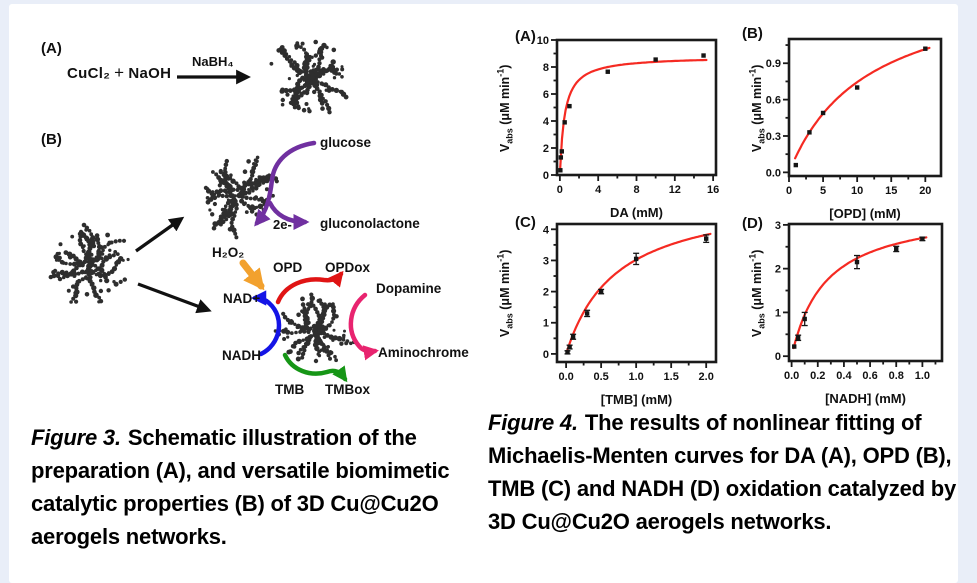  What do you see at coordinates (671, 377) in the screenshot?
I see `x-tick-label: 1.5` at bounding box center [671, 377].